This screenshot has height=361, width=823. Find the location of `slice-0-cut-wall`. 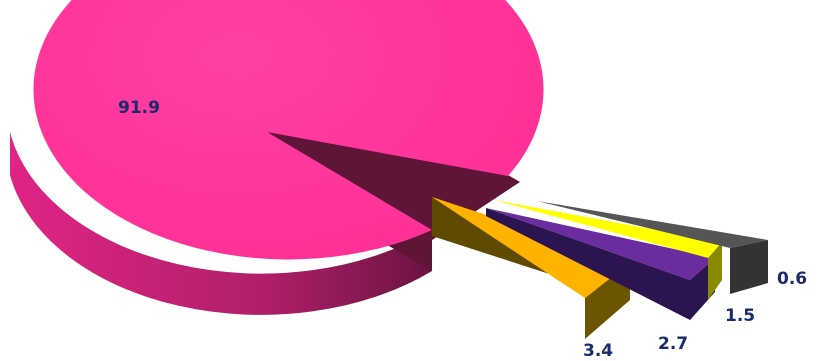

slice-0-cut-wall is located at coordinates (393, 201).